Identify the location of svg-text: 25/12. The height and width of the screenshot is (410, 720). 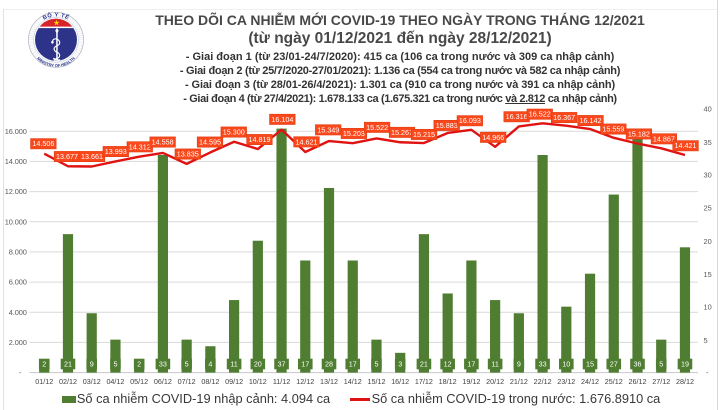
(614, 381).